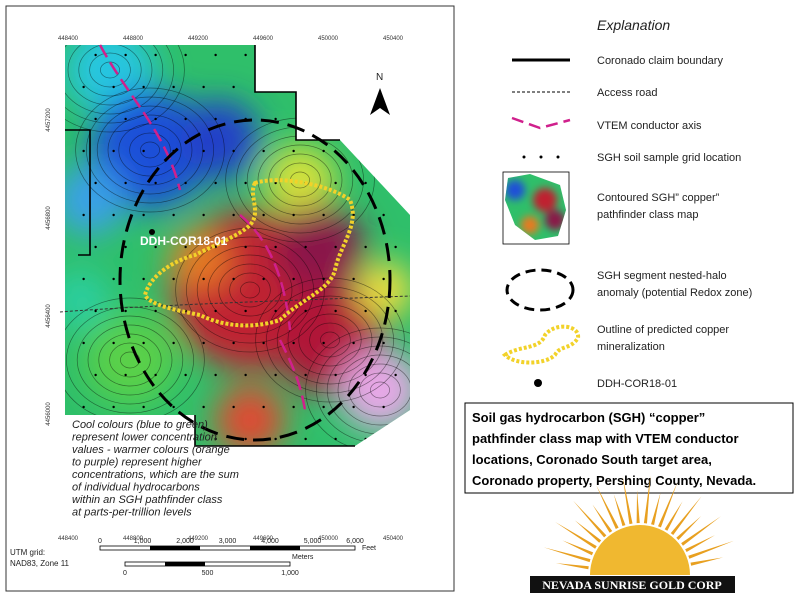 The height and width of the screenshot is (597, 800). I want to click on north-arrow, so click(380, 101).